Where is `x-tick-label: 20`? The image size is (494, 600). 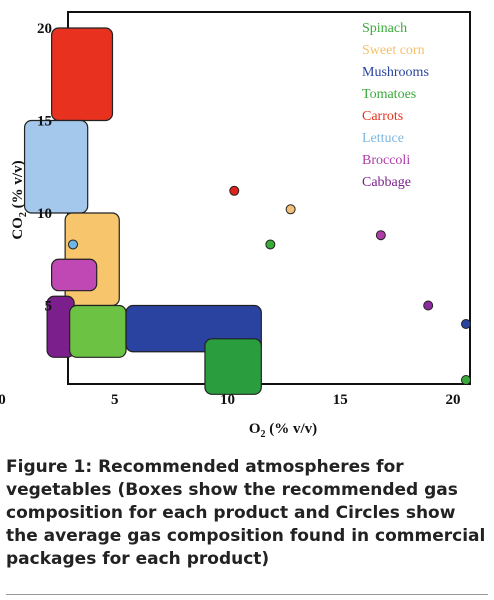 x-tick-label: 20 is located at coordinates (453, 400).